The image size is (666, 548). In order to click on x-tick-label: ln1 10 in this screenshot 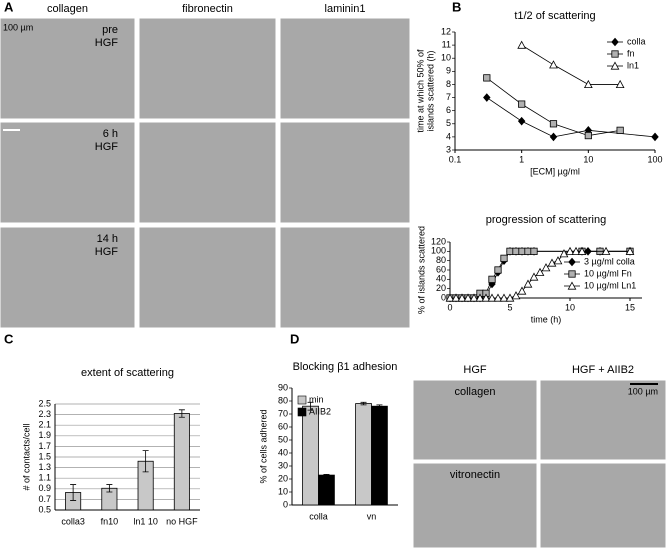, I will do `click(145, 521)`.